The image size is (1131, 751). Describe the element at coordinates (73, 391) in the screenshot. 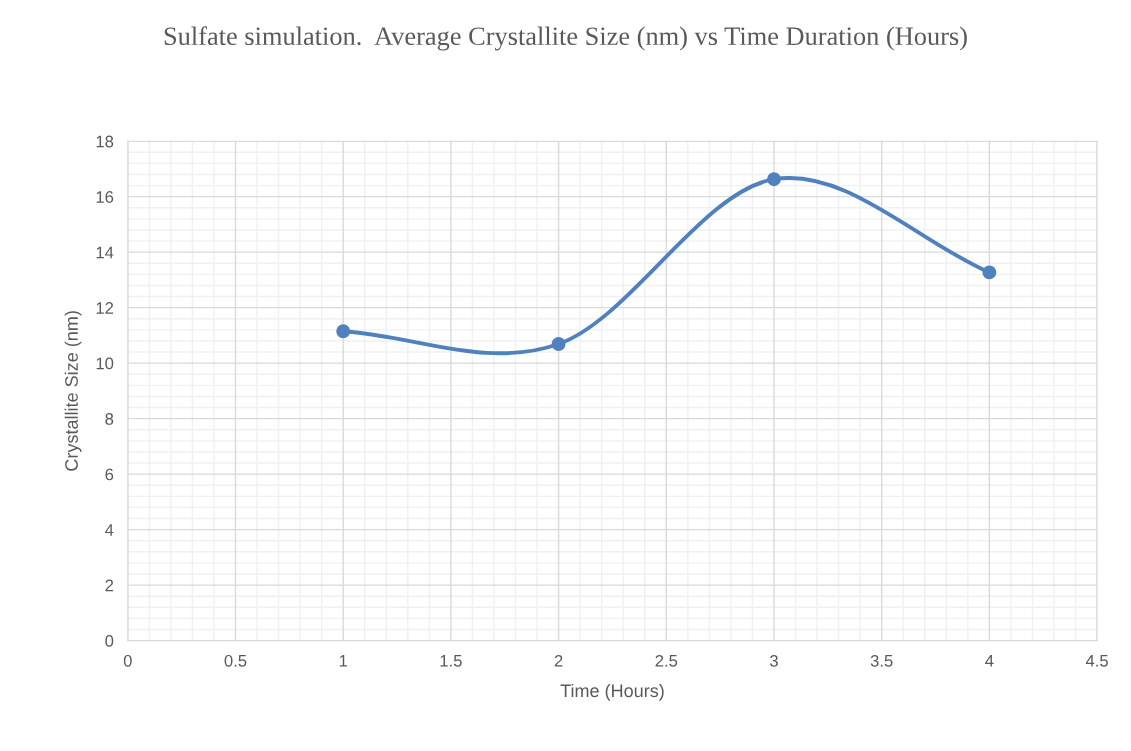

I see `y-axis-title: Crystallite Size (nm)` at that location.